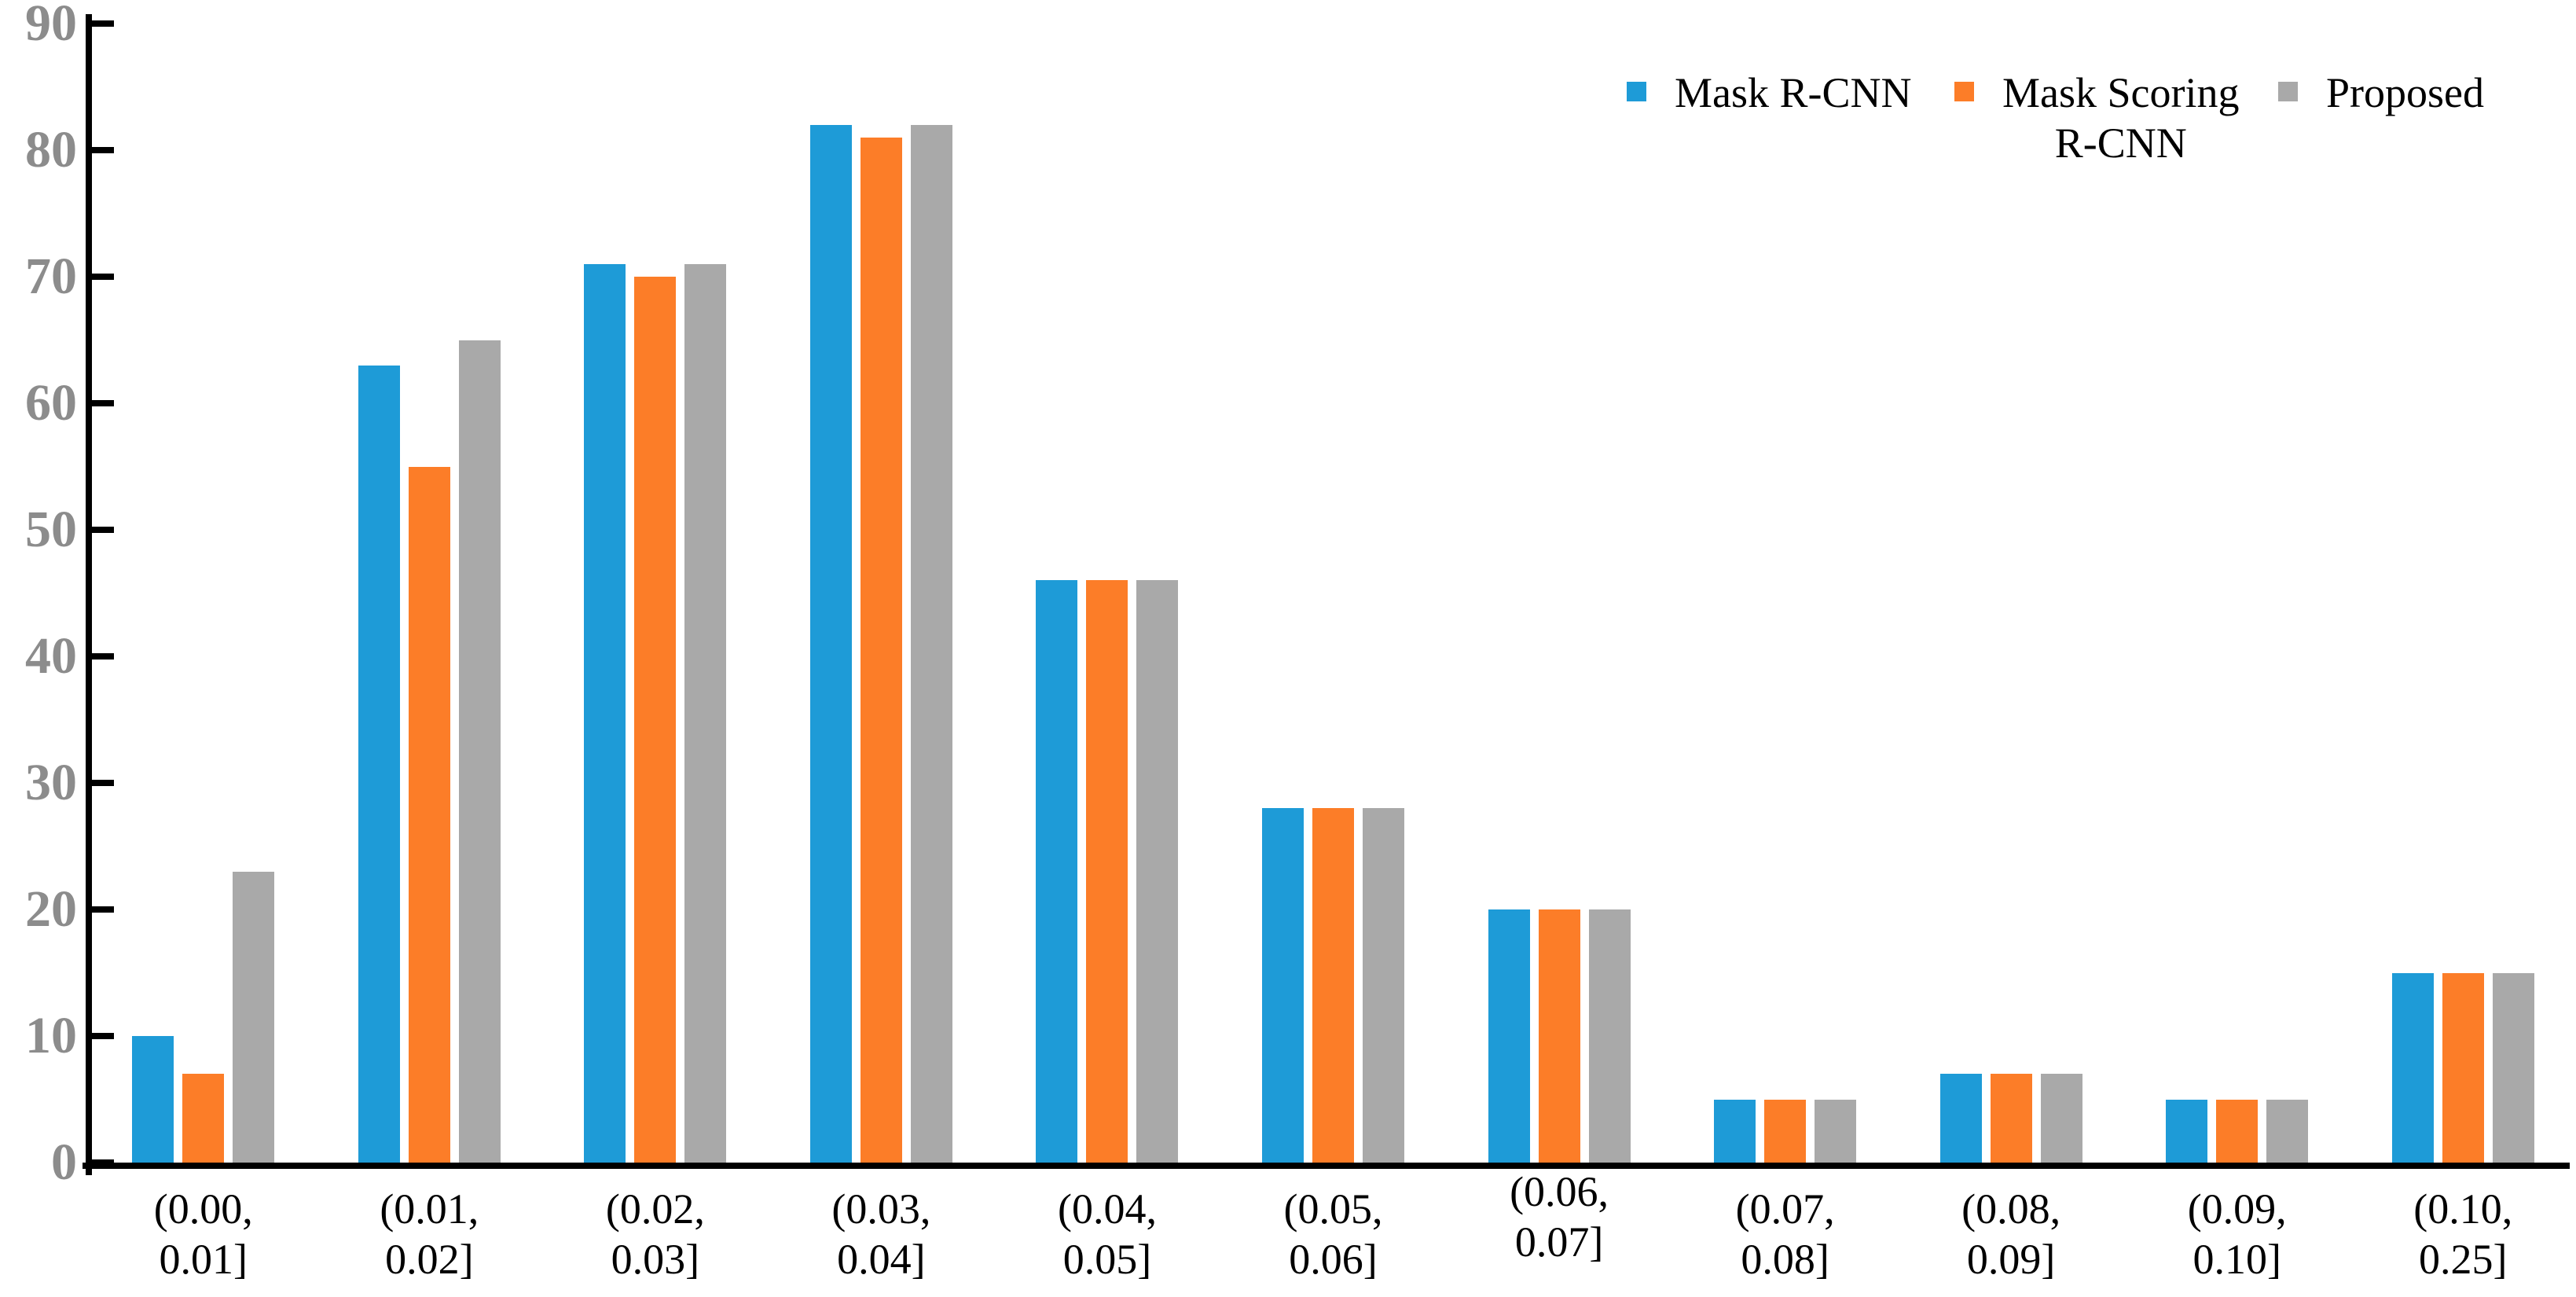 The height and width of the screenshot is (1297, 2576). What do you see at coordinates (2011, 1118) in the screenshot?
I see `bar-series1-cat8` at bounding box center [2011, 1118].